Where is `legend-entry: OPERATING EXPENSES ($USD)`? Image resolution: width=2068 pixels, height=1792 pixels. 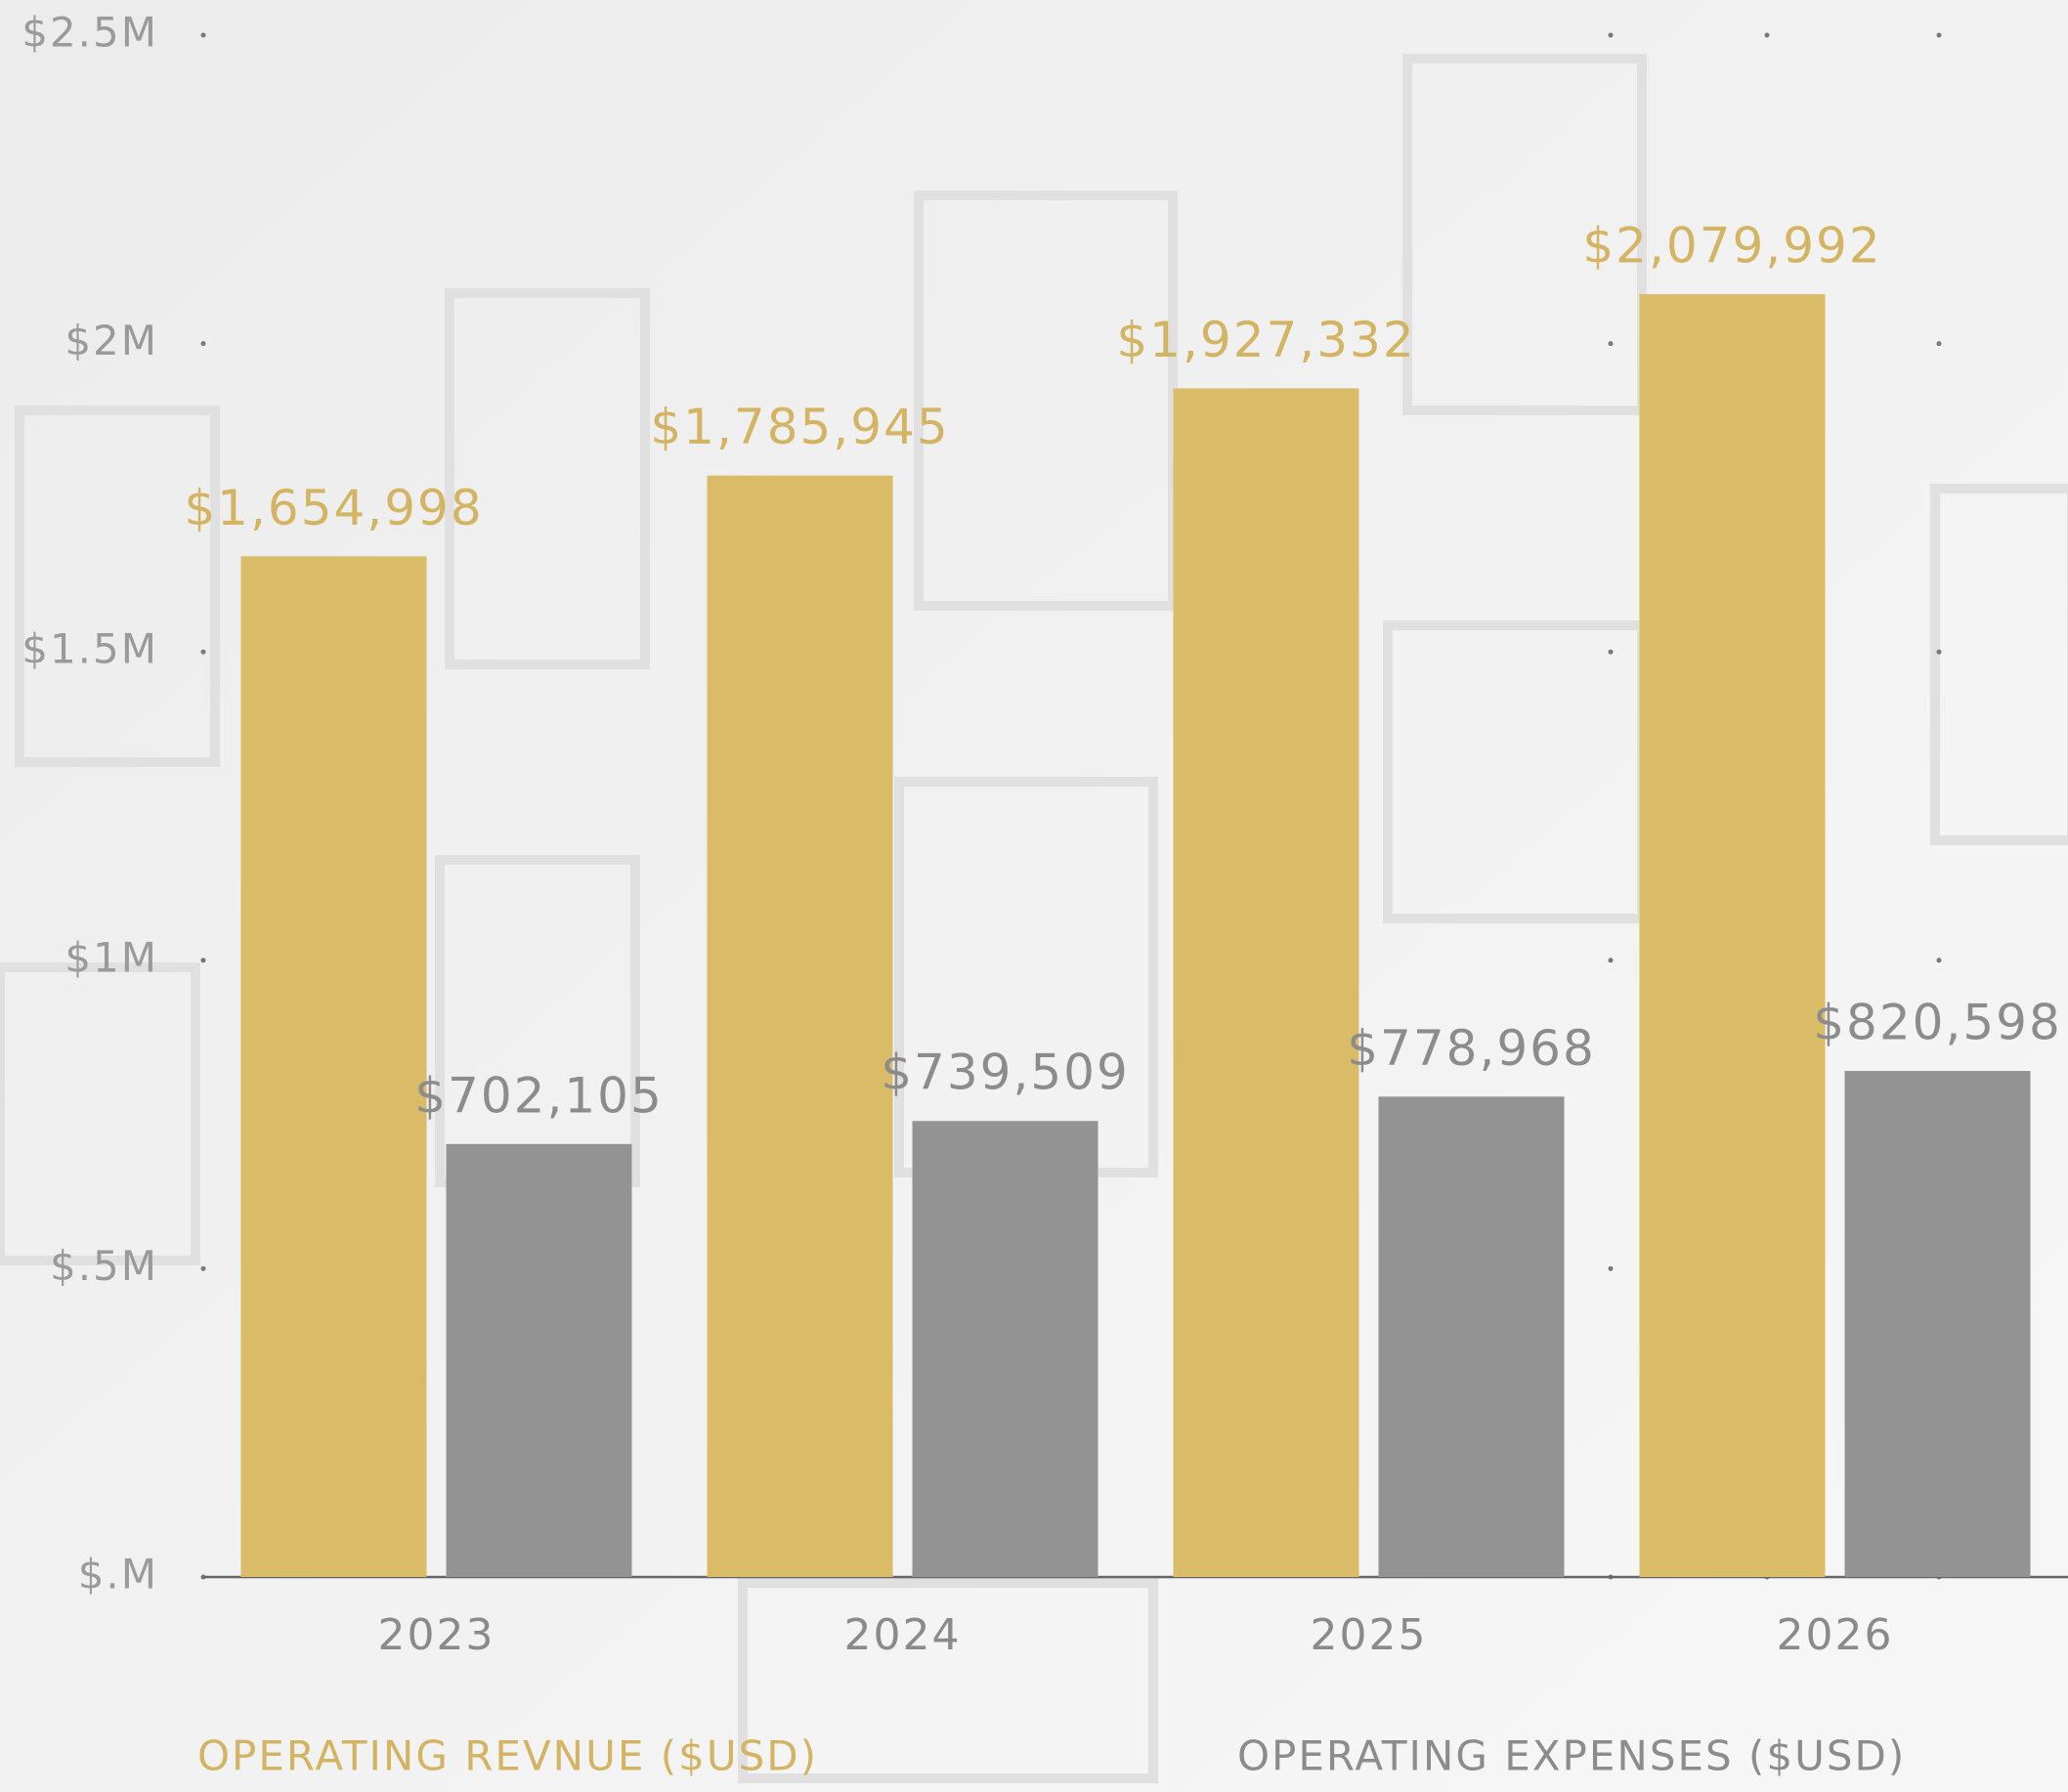 legend-entry: OPERATING EXPENSES ($USD) is located at coordinates (1571, 1756).